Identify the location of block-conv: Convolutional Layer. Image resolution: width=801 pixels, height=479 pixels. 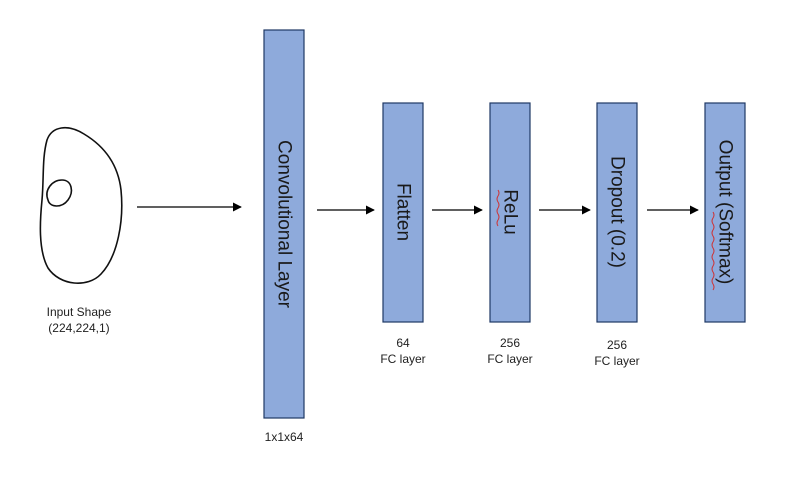
(284, 224).